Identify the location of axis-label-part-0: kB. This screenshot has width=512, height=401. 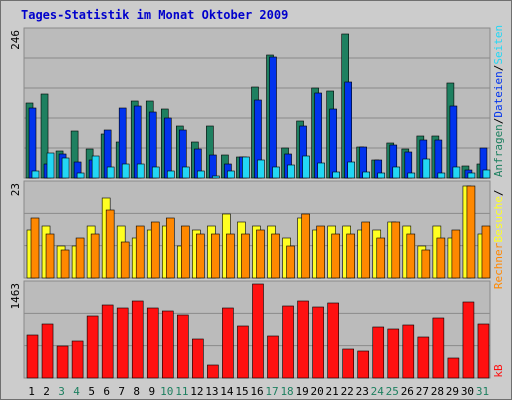
(498, 371).